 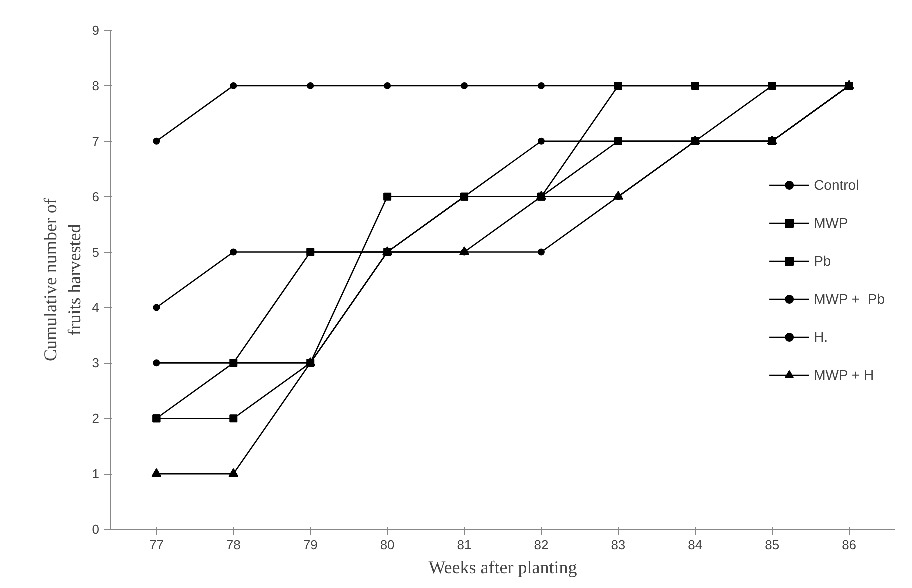 What do you see at coordinates (541, 545) in the screenshot?
I see `x-tick-label: 82` at bounding box center [541, 545].